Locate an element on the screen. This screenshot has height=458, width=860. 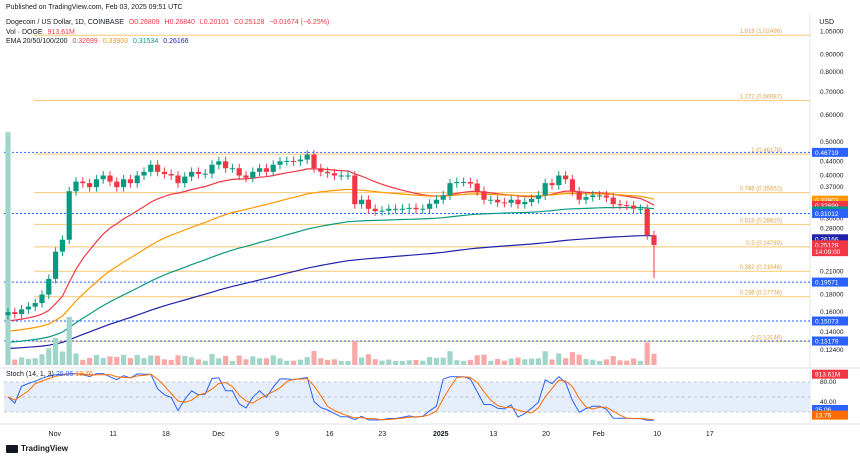
stoch-legend: Stoch (14, 1, 3) 25.06 13.76 is located at coordinates (49, 374).